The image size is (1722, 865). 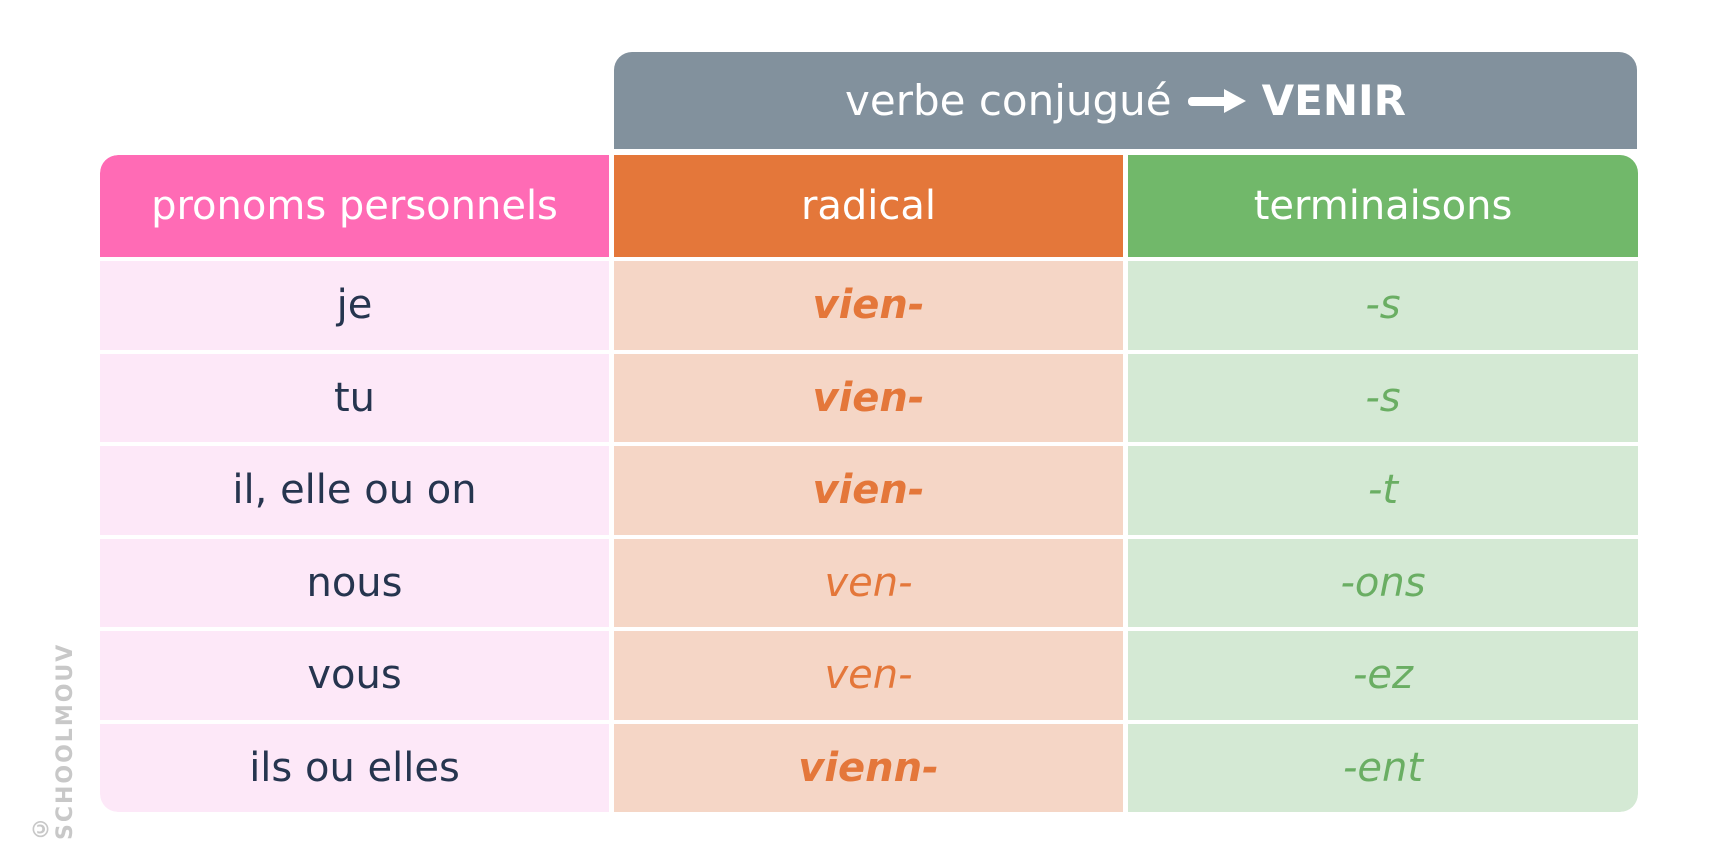 I want to click on ending-cell: -ez, so click(x=1383, y=675).